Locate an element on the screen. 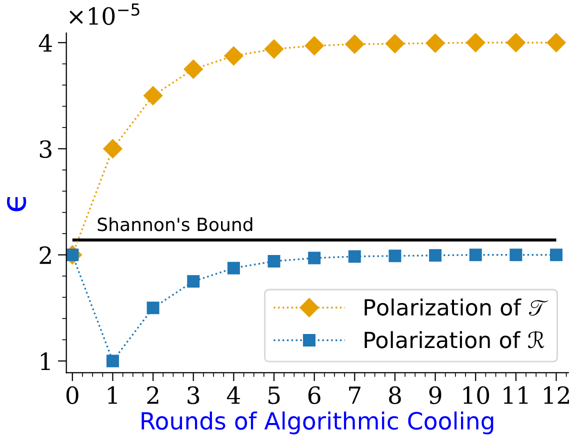 This screenshot has width=577, height=441. x-tick-label: 11 is located at coordinates (516, 395).